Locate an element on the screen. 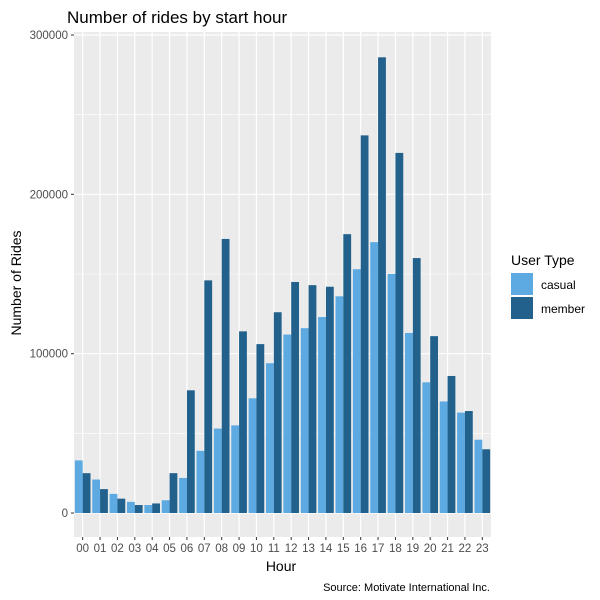 Image resolution: width=600 pixels, height=600 pixels. x-tick-label: 18 is located at coordinates (395, 549).